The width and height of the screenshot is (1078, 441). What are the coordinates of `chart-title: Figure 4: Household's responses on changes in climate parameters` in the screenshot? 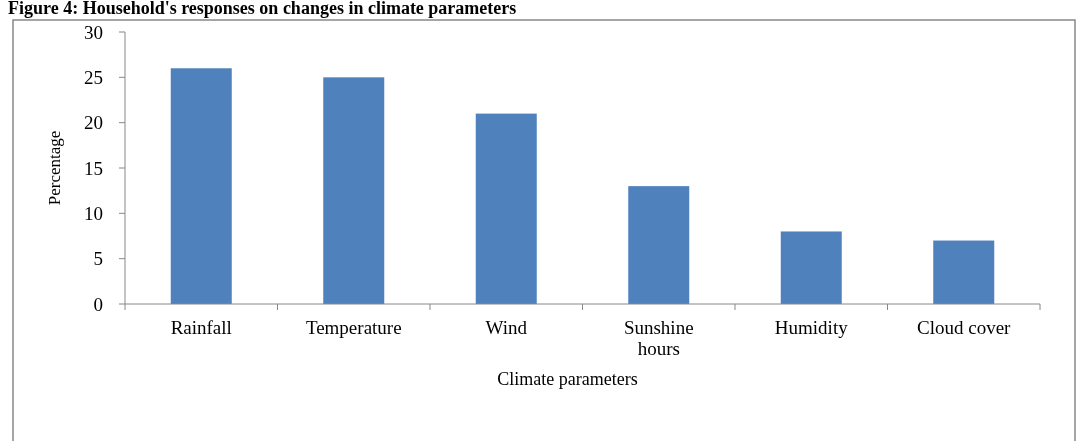 It's located at (262, 9).